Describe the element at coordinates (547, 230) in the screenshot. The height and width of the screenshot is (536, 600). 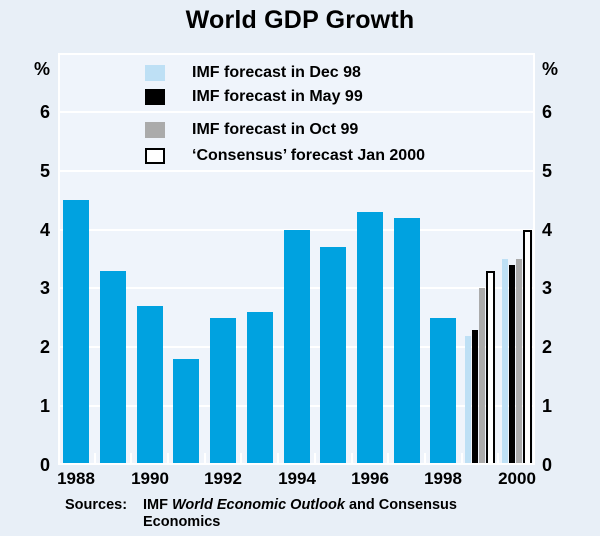
I see `y-tick-label-right-4: 4` at that location.